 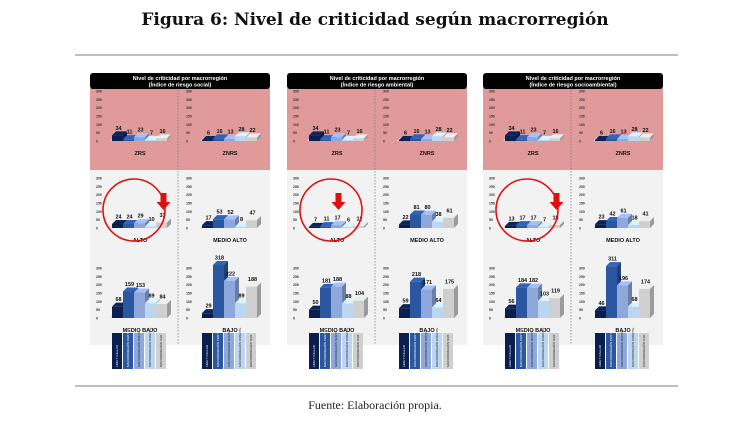 I want to click on category-label: ZNRS, so click(x=623, y=154).